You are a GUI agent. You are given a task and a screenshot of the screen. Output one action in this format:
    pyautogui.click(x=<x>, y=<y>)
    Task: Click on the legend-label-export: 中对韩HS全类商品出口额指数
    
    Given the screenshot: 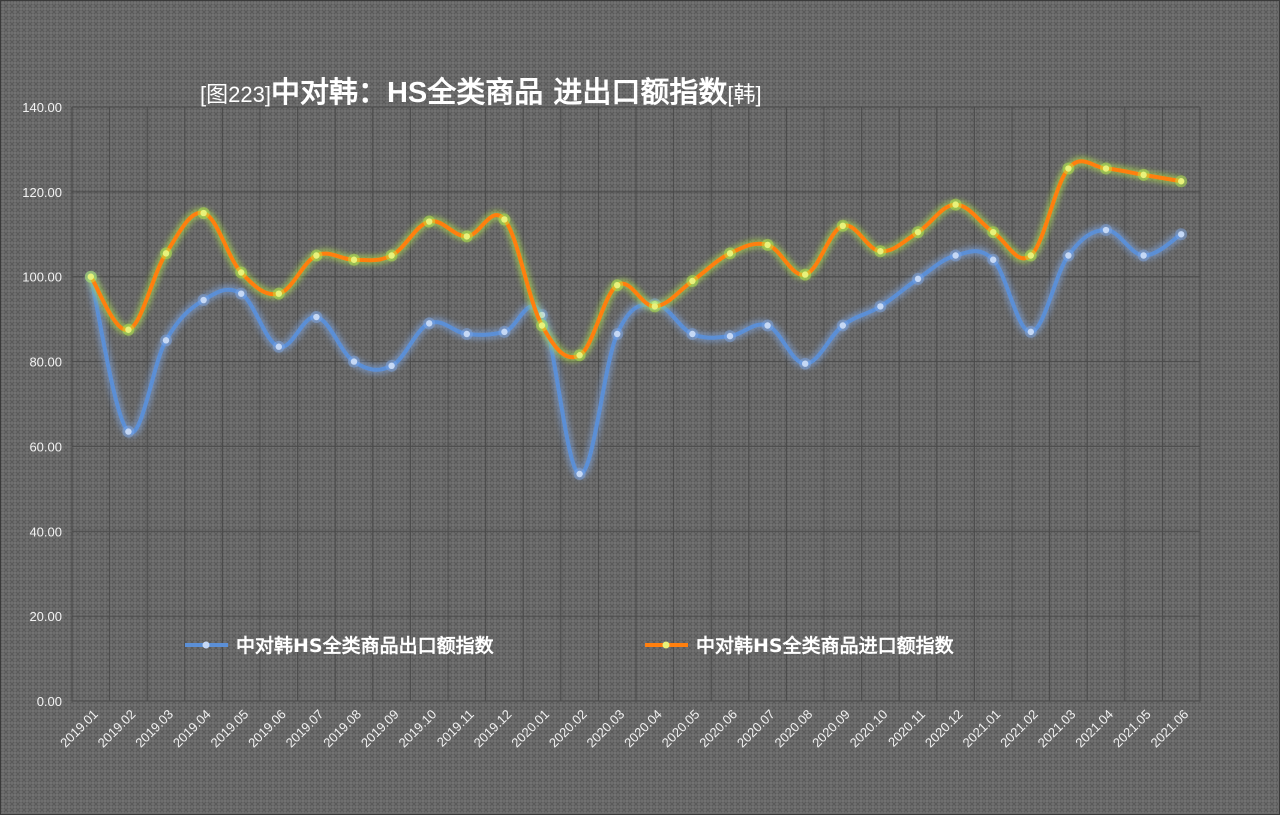 What is the action you would take?
    pyautogui.click(x=365, y=645)
    